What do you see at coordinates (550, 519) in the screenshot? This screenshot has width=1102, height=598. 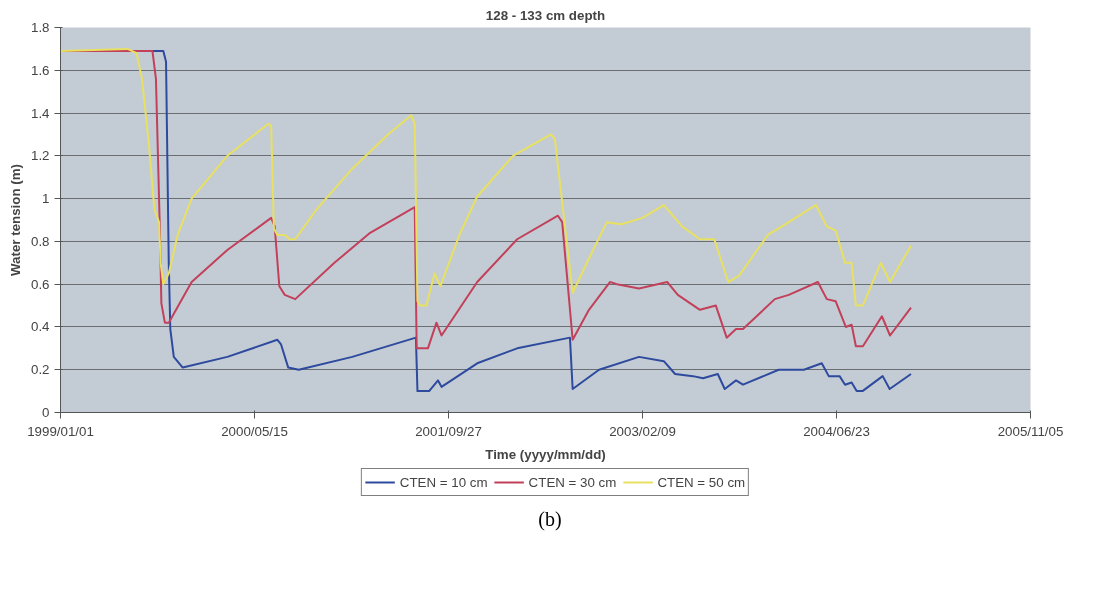 I see `text: (b)` at bounding box center [550, 519].